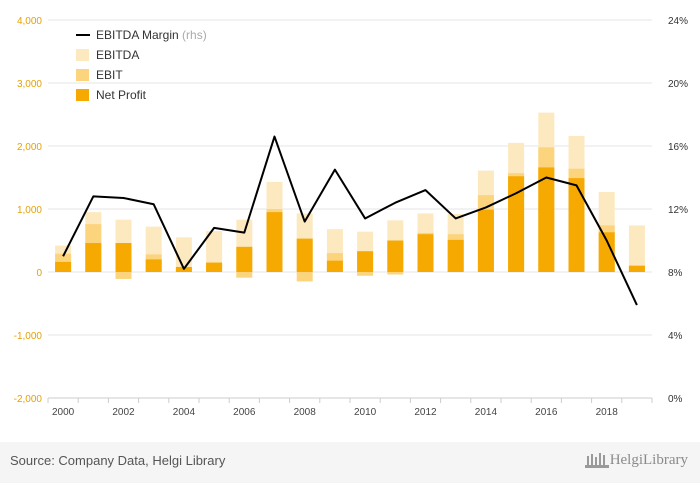  I want to click on legend-label-suffix: (rhs), so click(193, 35).